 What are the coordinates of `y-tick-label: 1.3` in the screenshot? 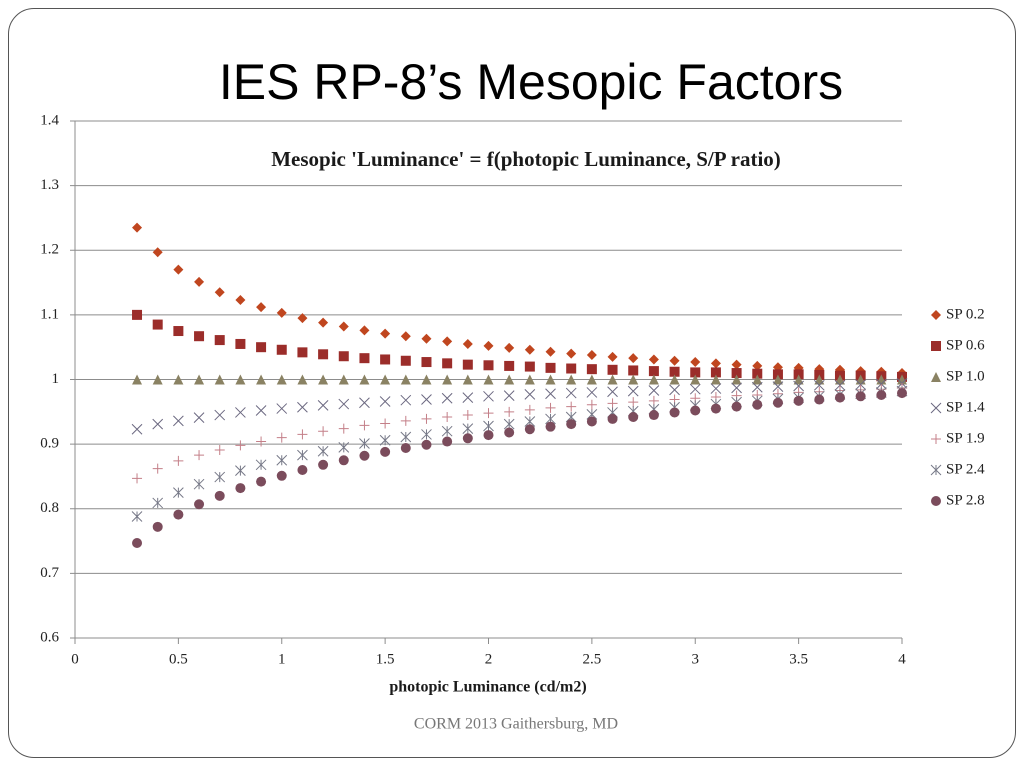 It's located at (49, 185).